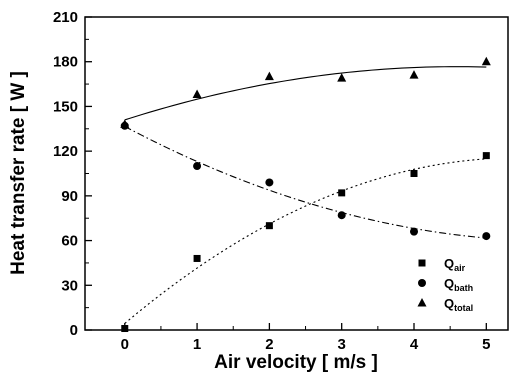 Image resolution: width=522 pixels, height=381 pixels. Describe the element at coordinates (422, 283) in the screenshot. I see `legend-marker-bath` at that location.